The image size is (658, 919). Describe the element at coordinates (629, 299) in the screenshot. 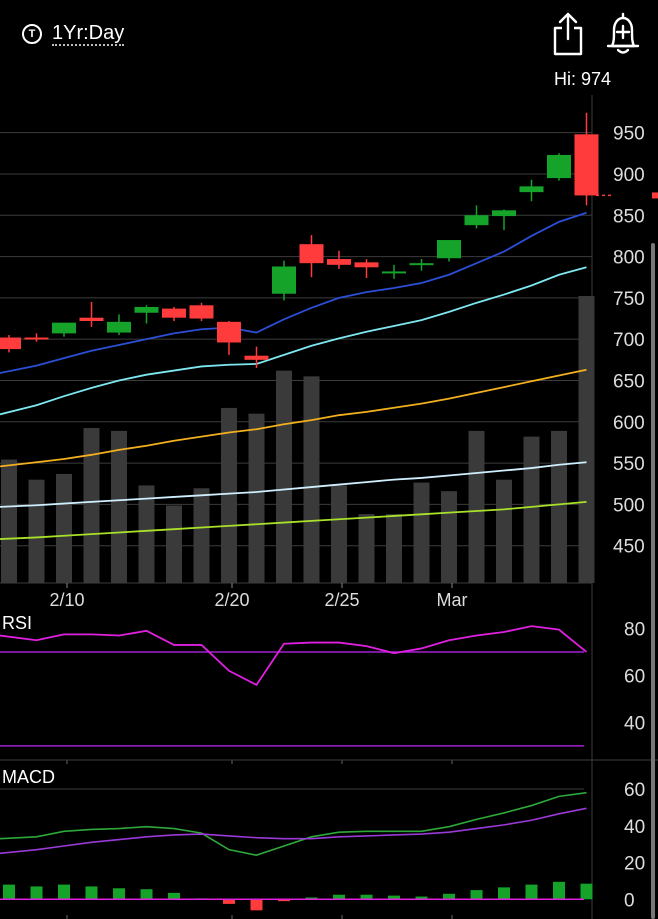

I see `price-tick-label: 750` at that location.